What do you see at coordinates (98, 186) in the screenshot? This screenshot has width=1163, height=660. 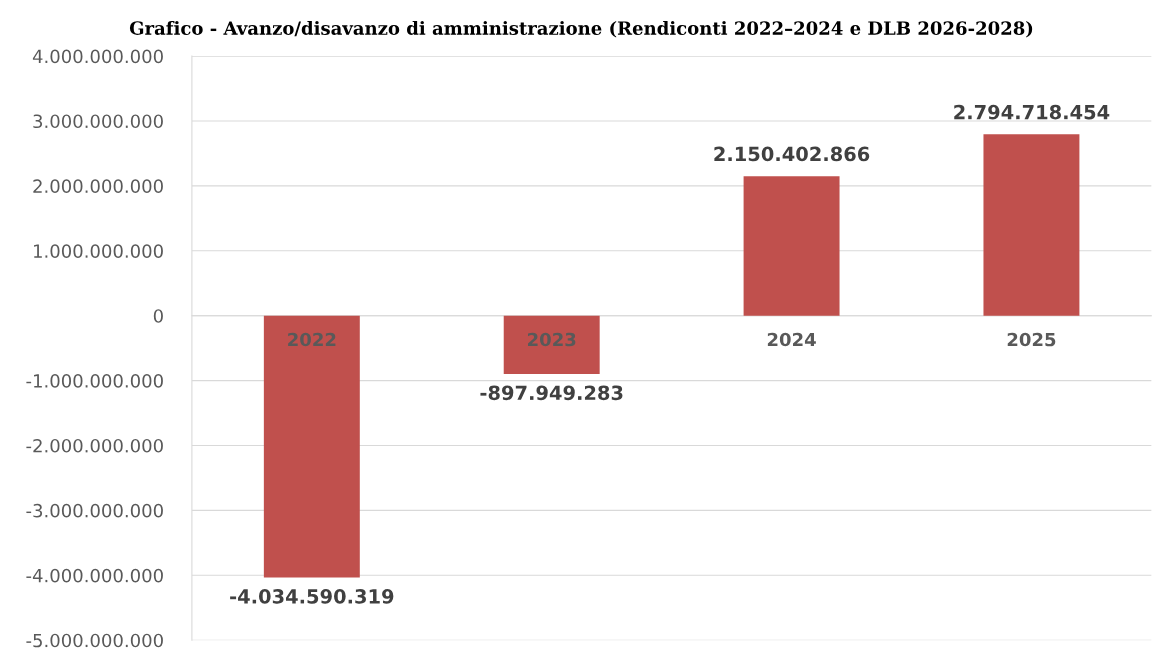 I see `y-tick-label: 2.000.000.000` at bounding box center [98, 186].